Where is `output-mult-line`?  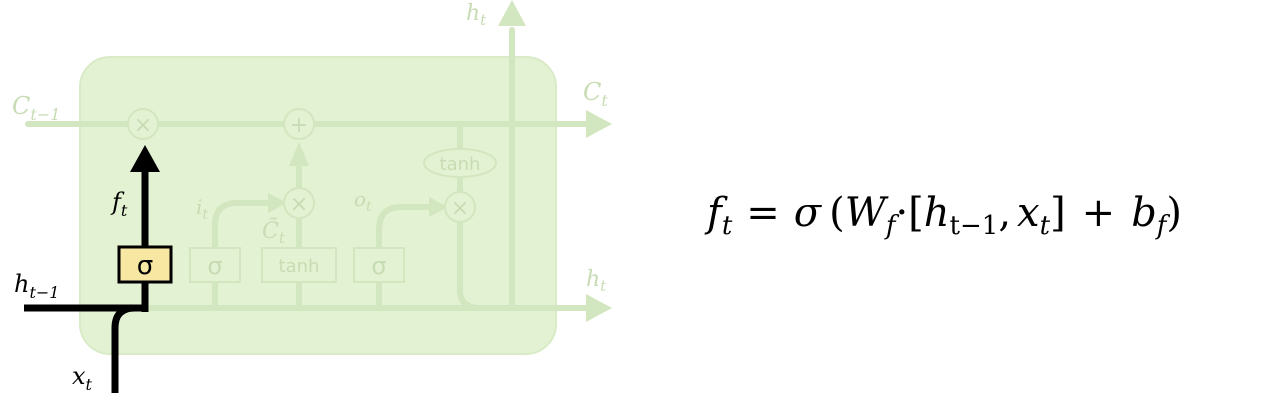
output-mult-line is located at coordinates (470, 265).